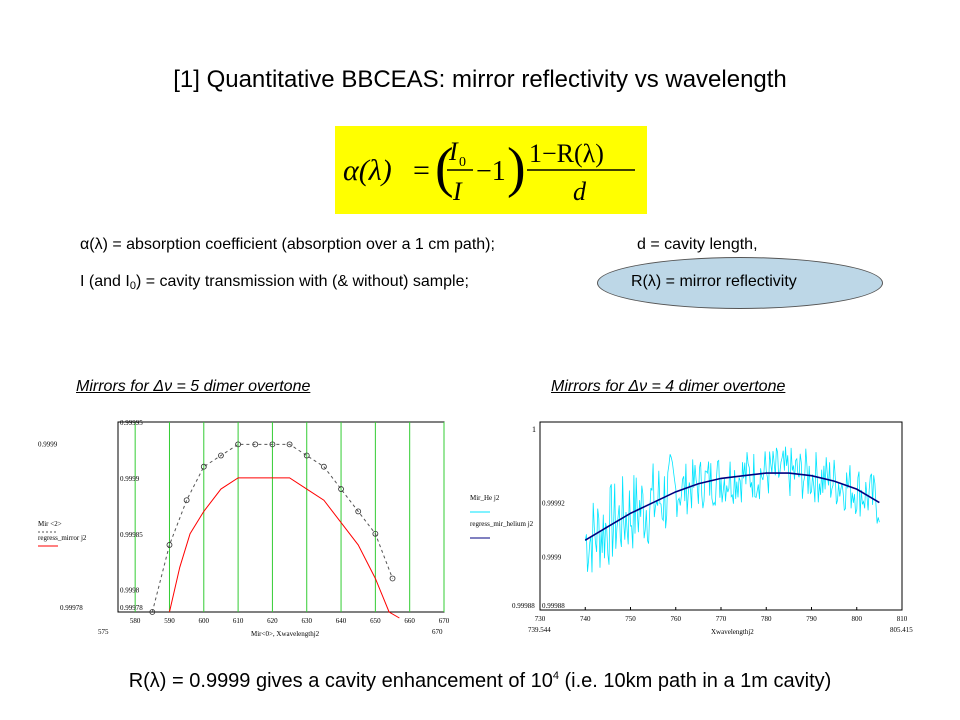 The height and width of the screenshot is (720, 960). What do you see at coordinates (457, 191) in the screenshot?
I see `formula-i: I` at bounding box center [457, 191].